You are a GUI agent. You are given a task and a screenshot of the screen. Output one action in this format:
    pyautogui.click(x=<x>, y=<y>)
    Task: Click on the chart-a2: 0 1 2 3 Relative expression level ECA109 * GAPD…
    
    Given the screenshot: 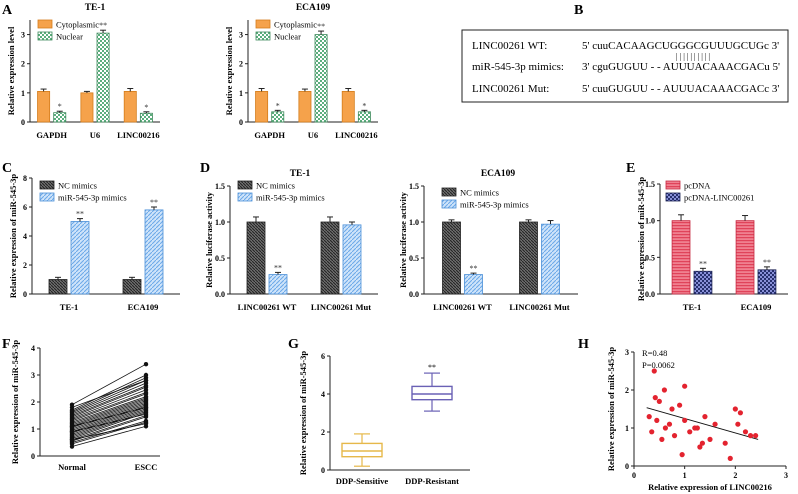 What is the action you would take?
    pyautogui.click(x=301, y=71)
    